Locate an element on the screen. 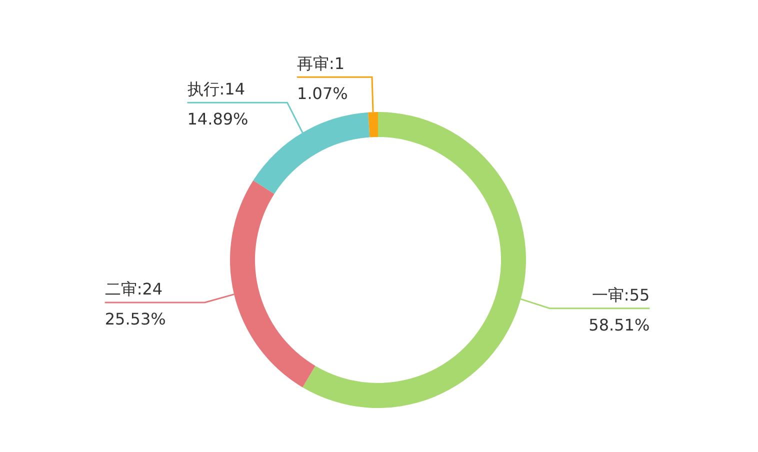 This screenshot has width=758, height=452. data-label: 14.89% is located at coordinates (217, 119).